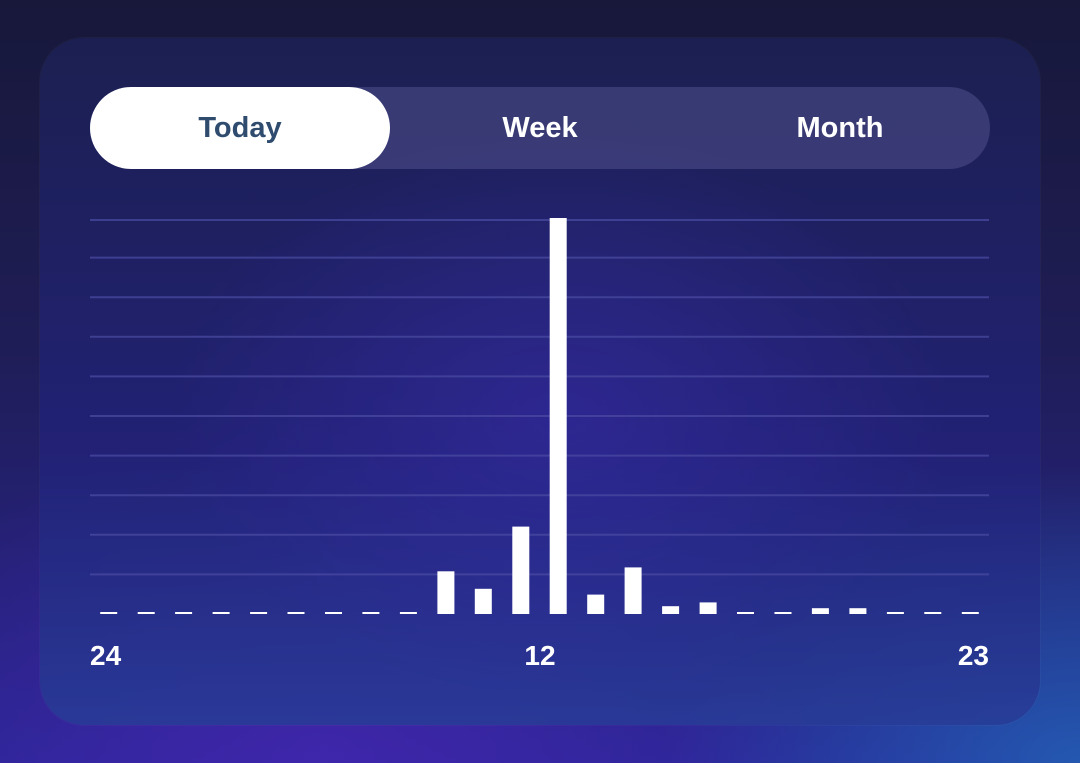 The height and width of the screenshot is (763, 1080). I want to click on tick-label-middle: 12, so click(539, 655).